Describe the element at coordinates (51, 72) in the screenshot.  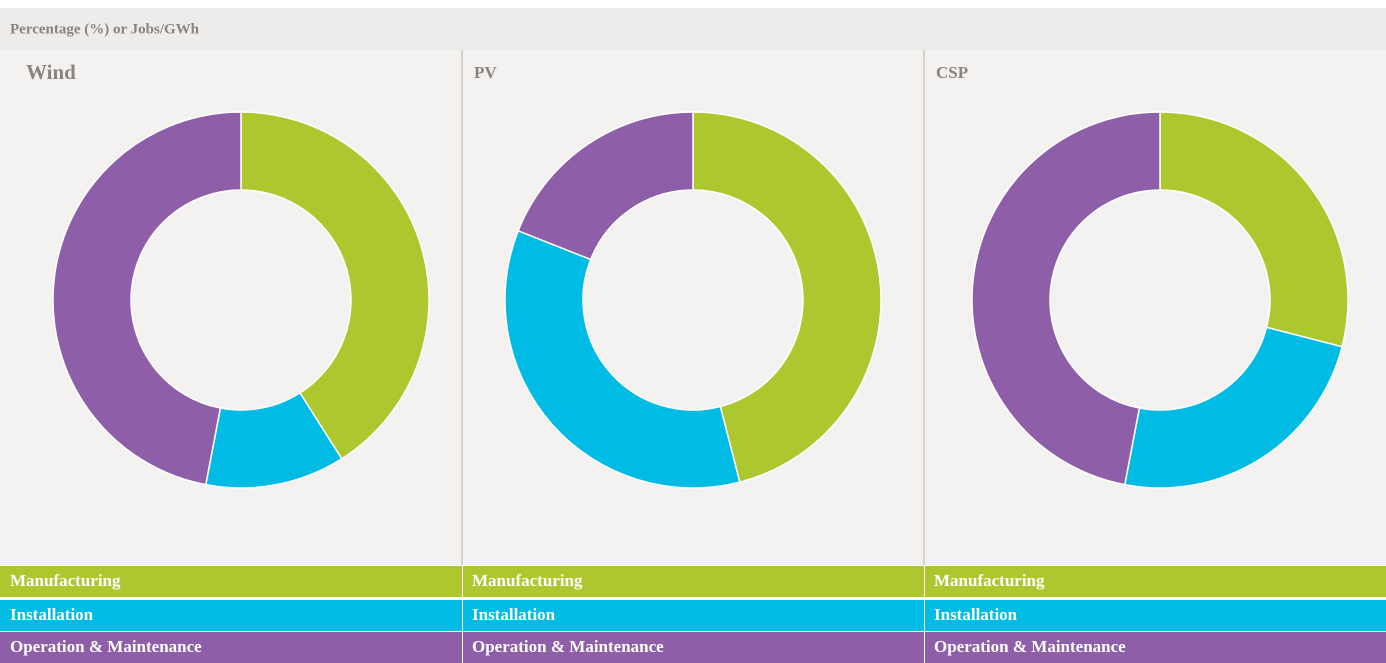
I see `chart-title: Wind` at that location.